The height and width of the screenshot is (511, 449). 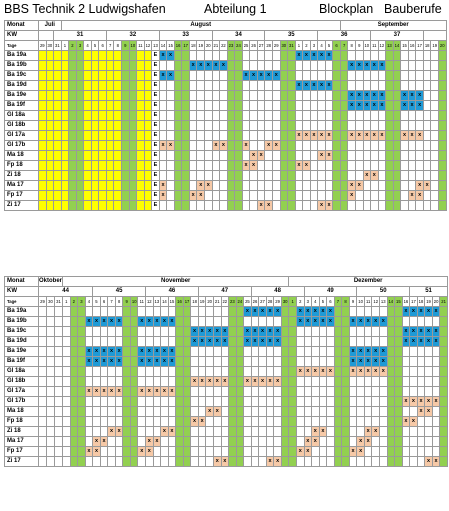 I want to click on day-number: 14, so click(x=163, y=45).